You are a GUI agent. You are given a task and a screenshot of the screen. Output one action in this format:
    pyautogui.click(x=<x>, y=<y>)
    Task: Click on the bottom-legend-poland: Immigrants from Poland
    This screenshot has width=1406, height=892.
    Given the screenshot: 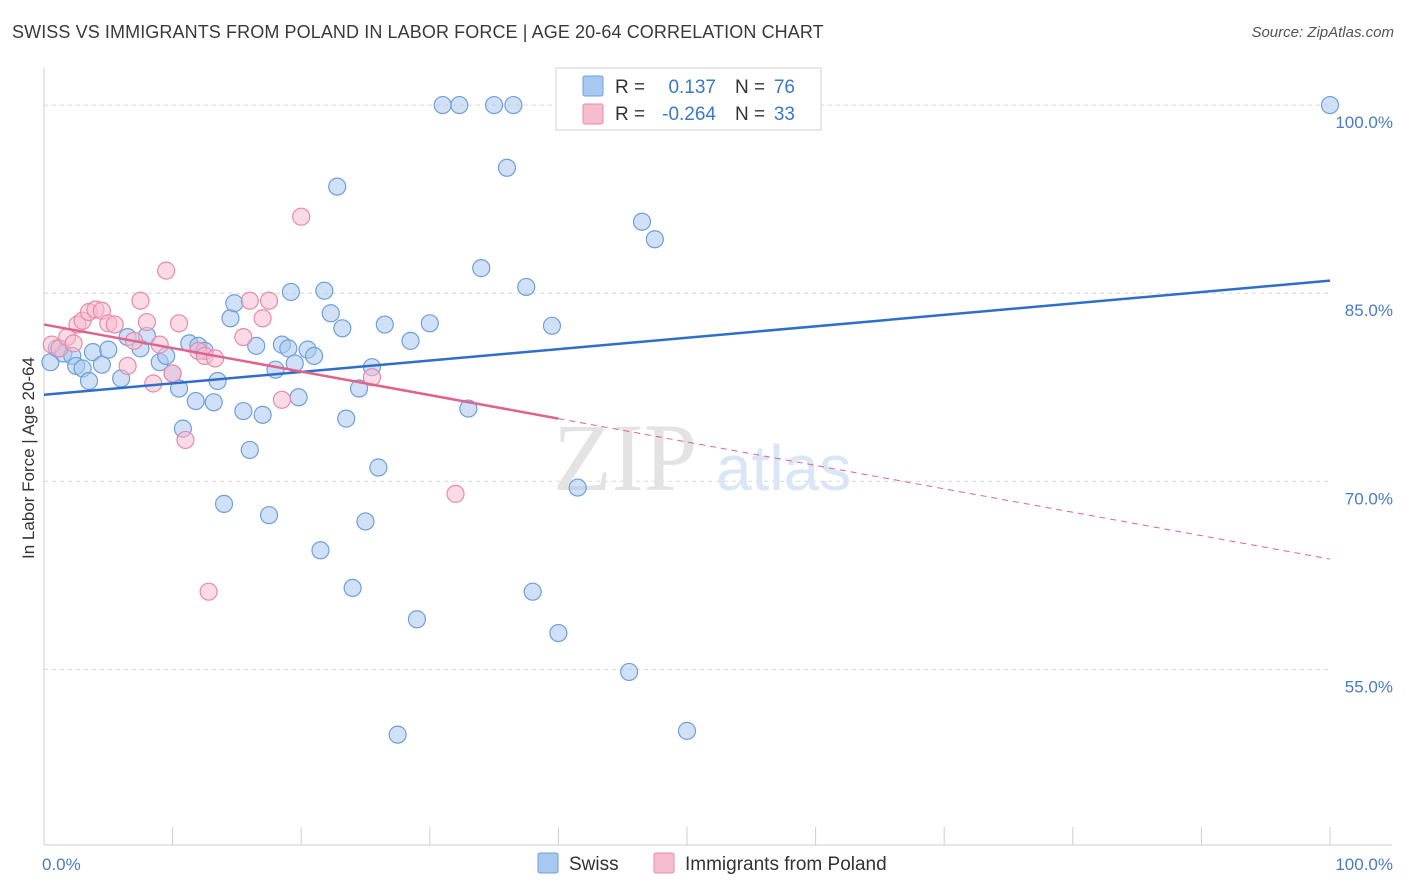 What is the action you would take?
    pyautogui.click(x=786, y=864)
    